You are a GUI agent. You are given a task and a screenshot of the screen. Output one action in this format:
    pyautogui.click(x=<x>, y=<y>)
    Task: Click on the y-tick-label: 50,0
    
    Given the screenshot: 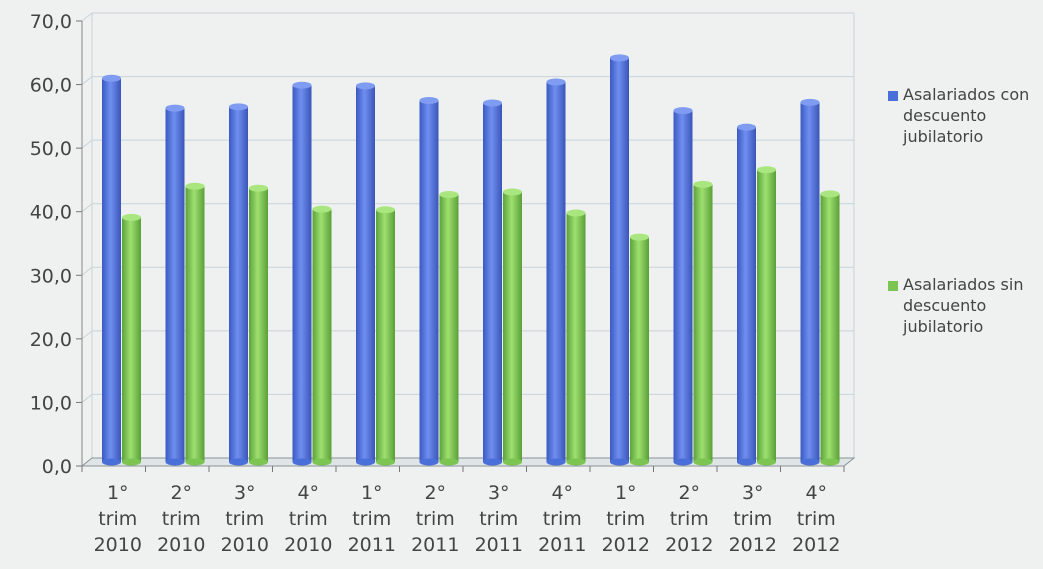 What is the action you would take?
    pyautogui.click(x=51, y=149)
    